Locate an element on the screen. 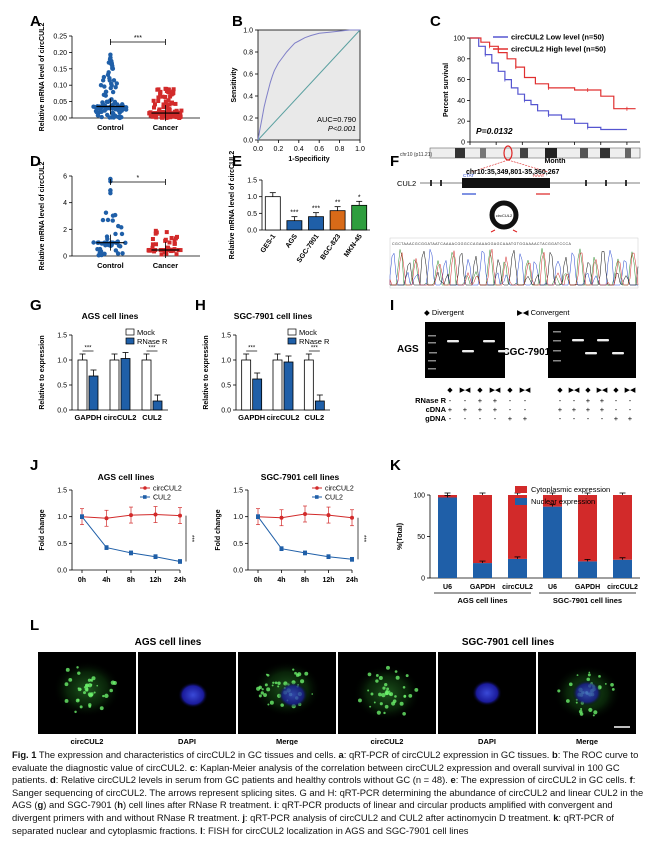  panel-k-bar-cytoplasmic is located at coordinates (622, 527).